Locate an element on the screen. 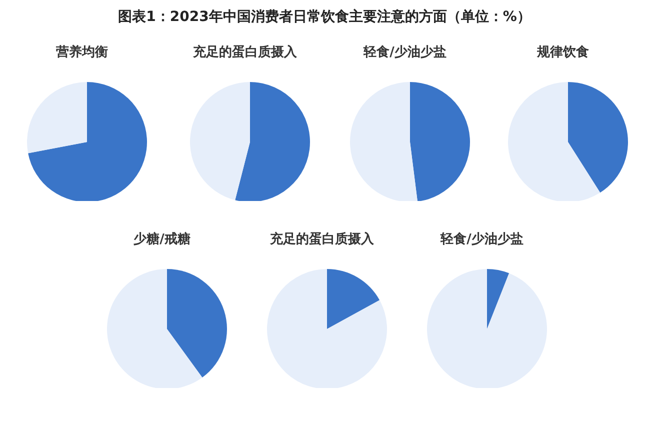 The width and height of the screenshot is (649, 448). text: 图表1：2023年中国消费者日常饮食主要注意的方面（单位：%） is located at coordinates (324, 17).